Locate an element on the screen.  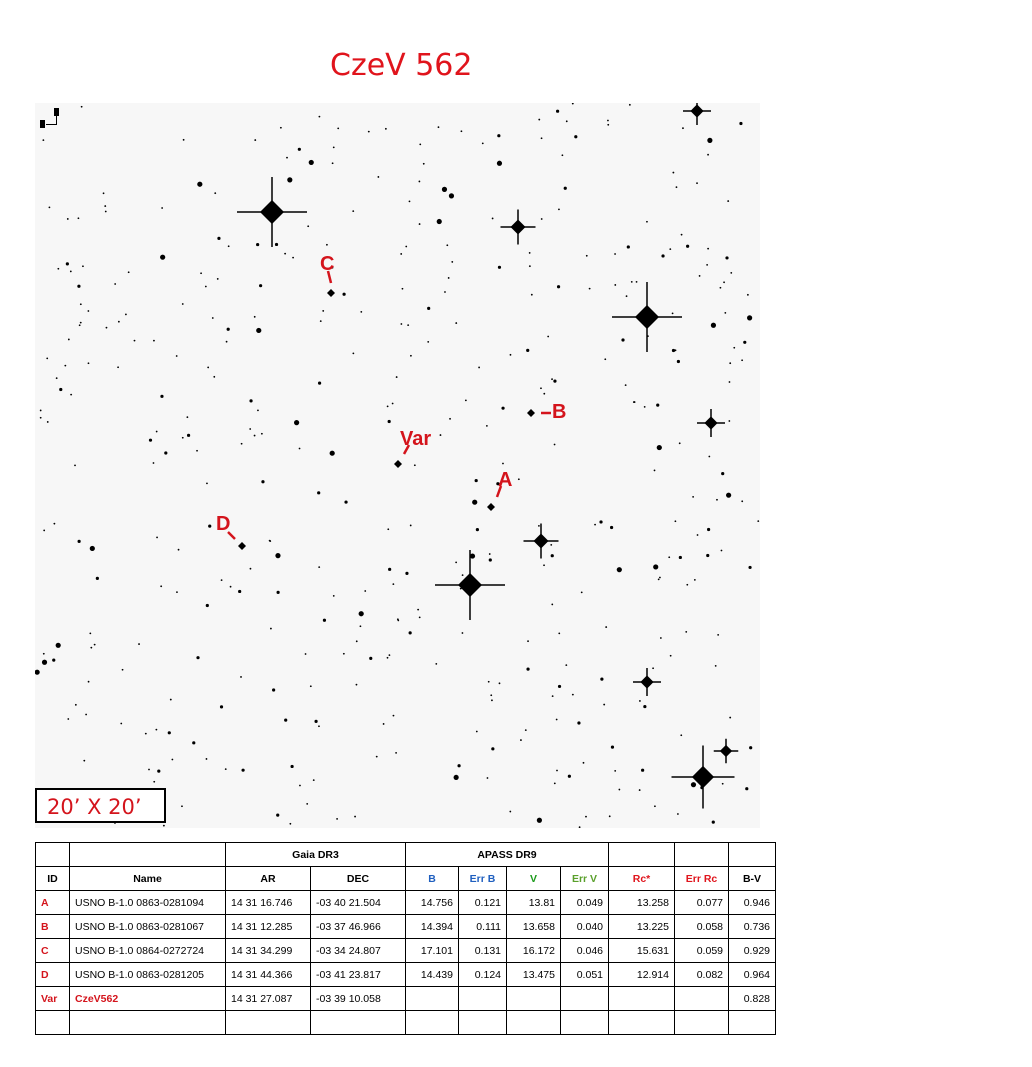
cell-err-rc is located at coordinates (701, 998).